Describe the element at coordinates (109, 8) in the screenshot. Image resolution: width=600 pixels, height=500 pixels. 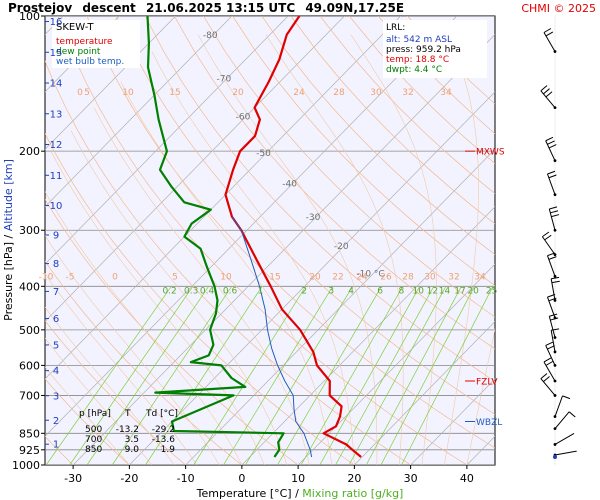
I see `sounding-mode: descent` at that location.